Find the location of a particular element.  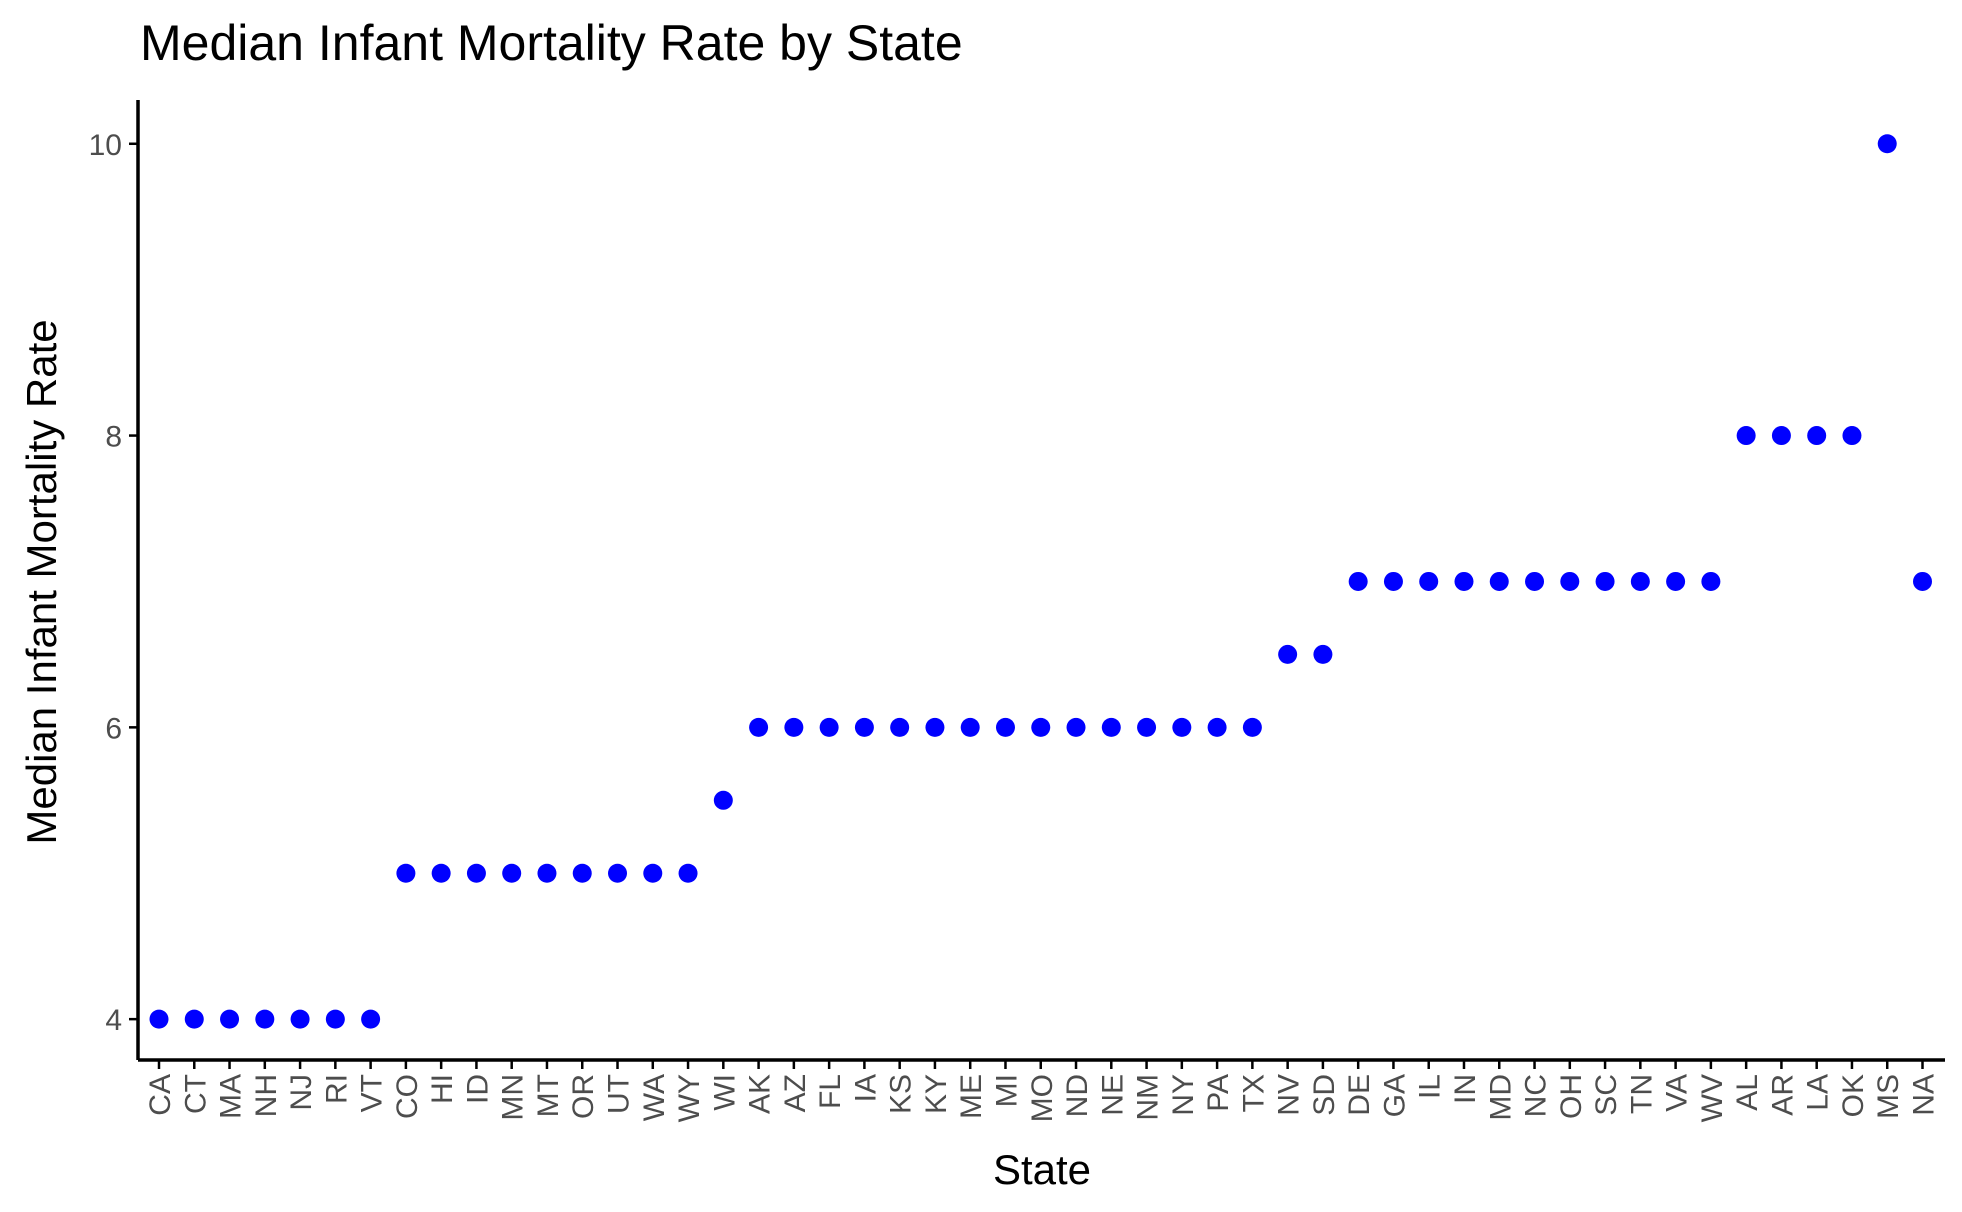

y-axis-title: Median Infant Mortality Rate is located at coordinates (41, 581).